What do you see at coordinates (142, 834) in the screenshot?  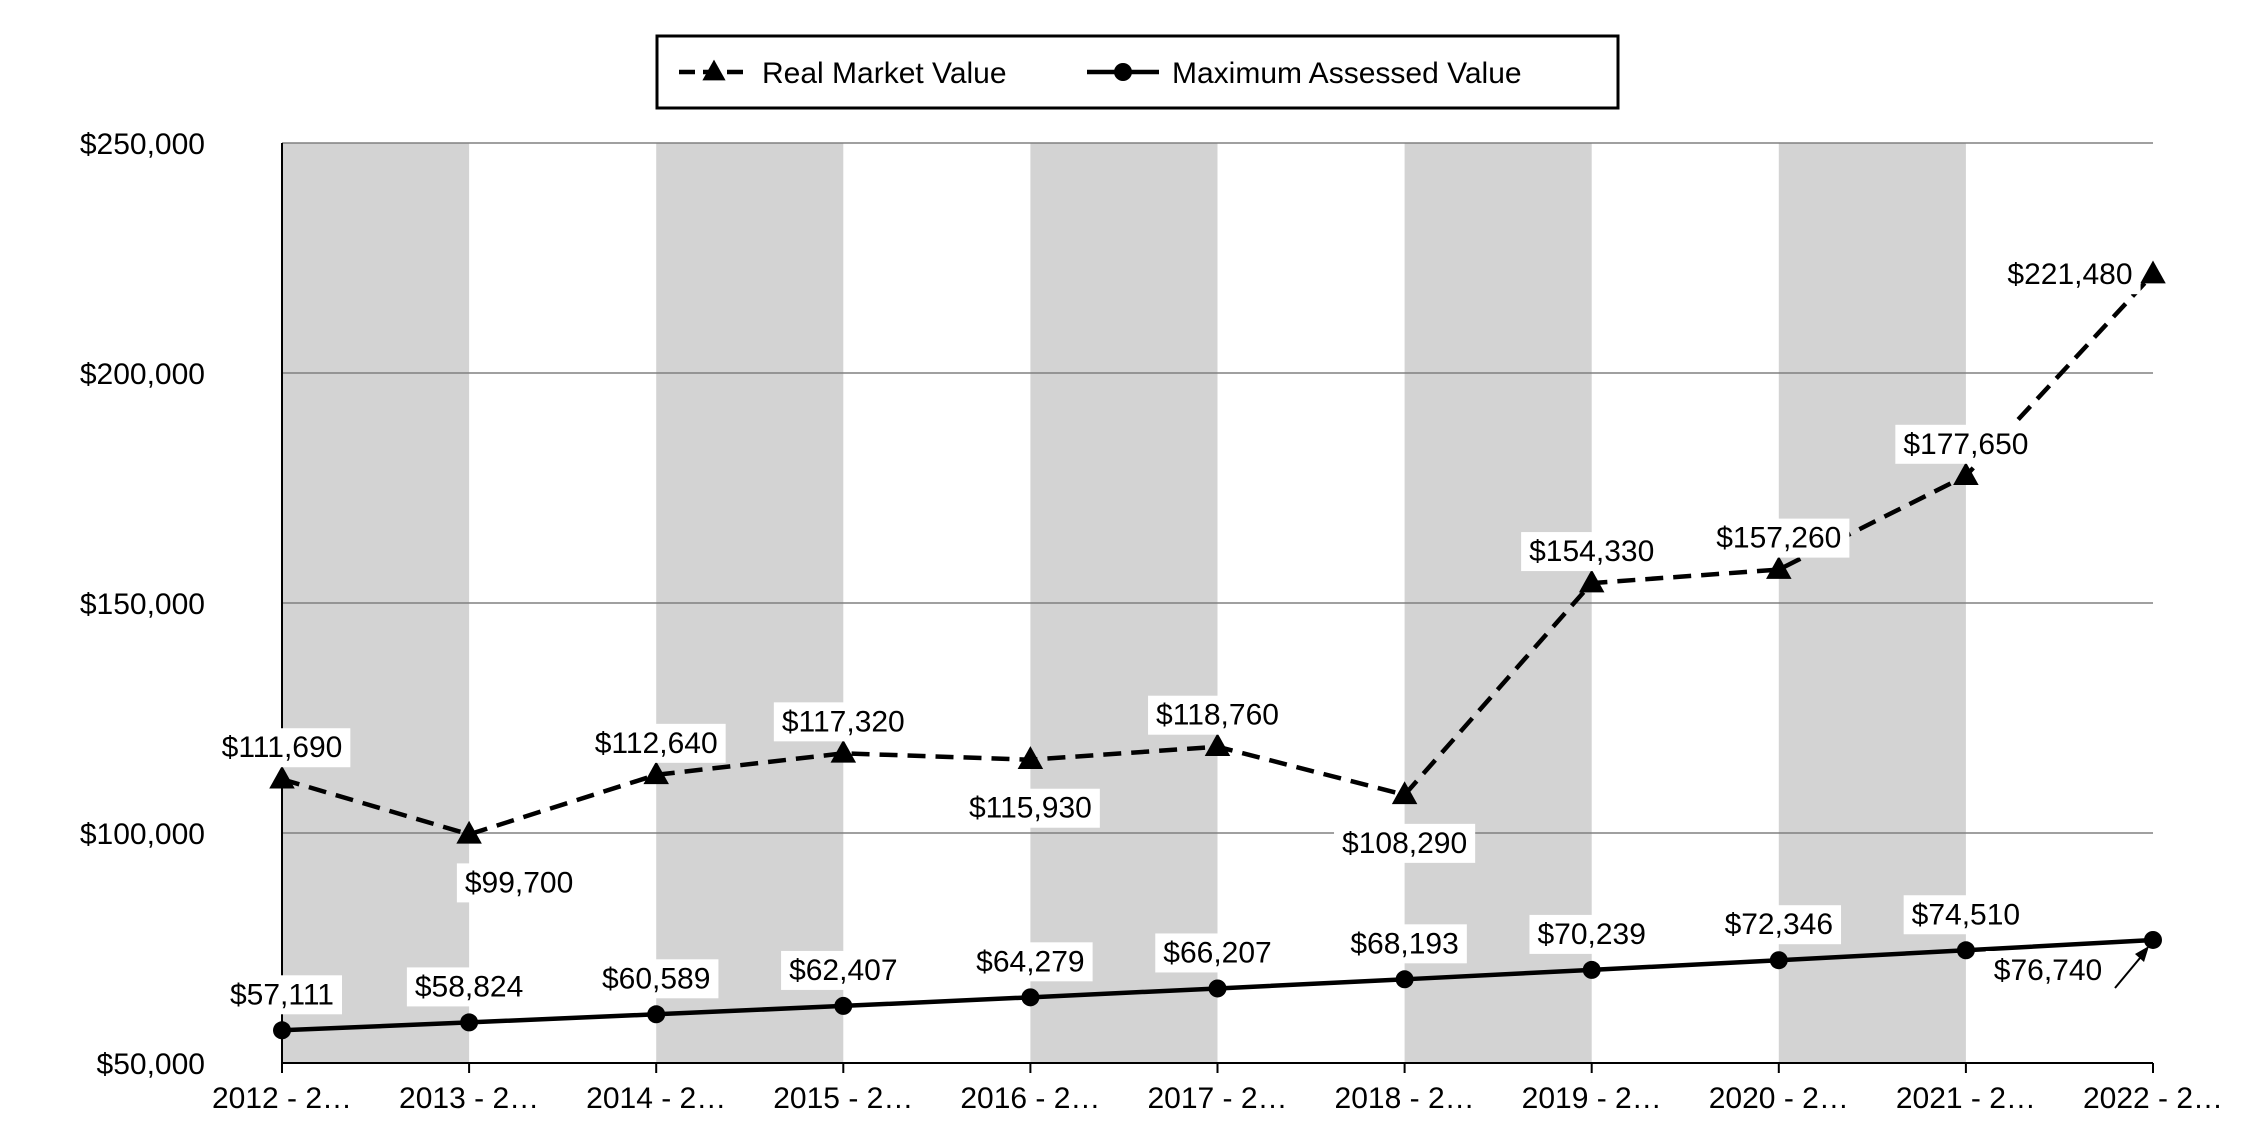 I see `y-tick-label: $100,000` at bounding box center [142, 834].